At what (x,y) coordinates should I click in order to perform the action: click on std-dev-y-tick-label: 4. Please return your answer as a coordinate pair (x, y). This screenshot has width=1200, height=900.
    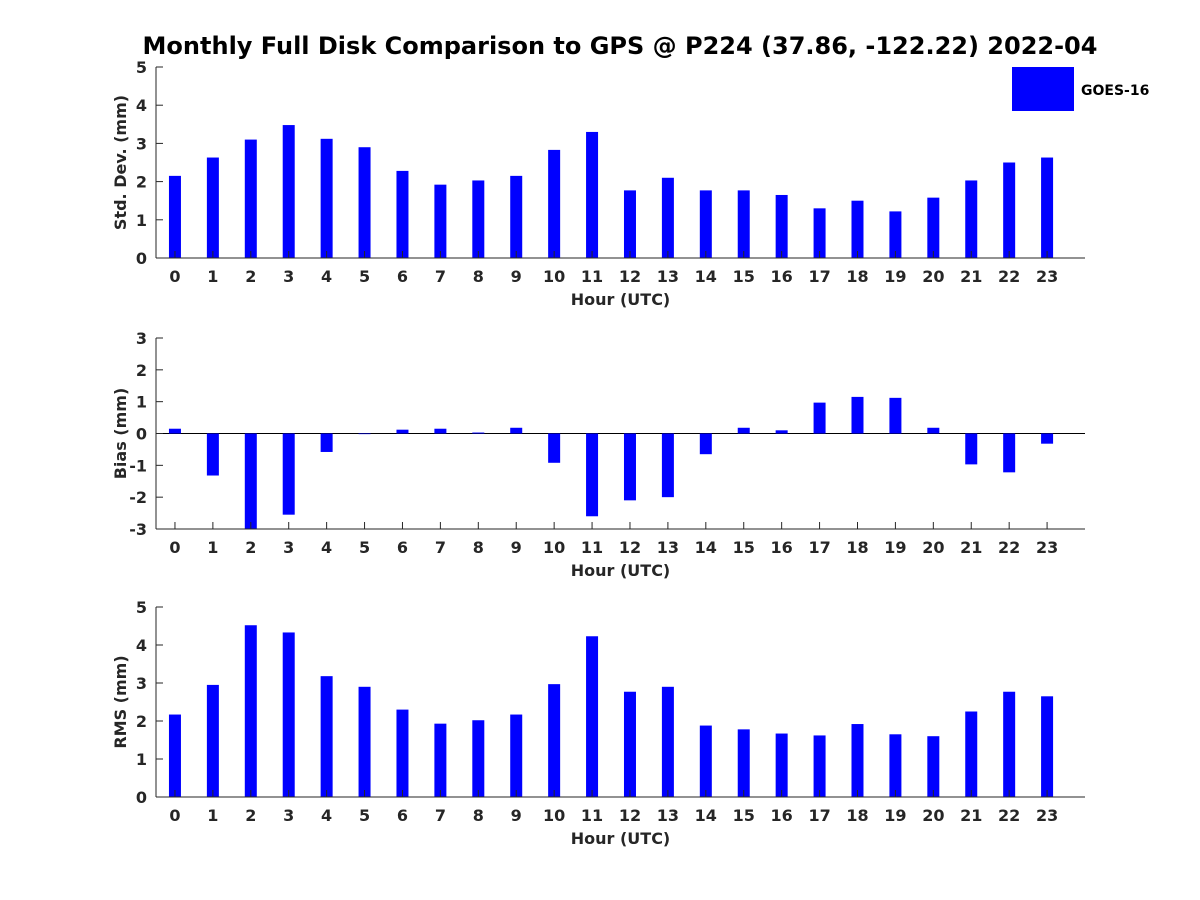
    Looking at the image, I should click on (141, 105).